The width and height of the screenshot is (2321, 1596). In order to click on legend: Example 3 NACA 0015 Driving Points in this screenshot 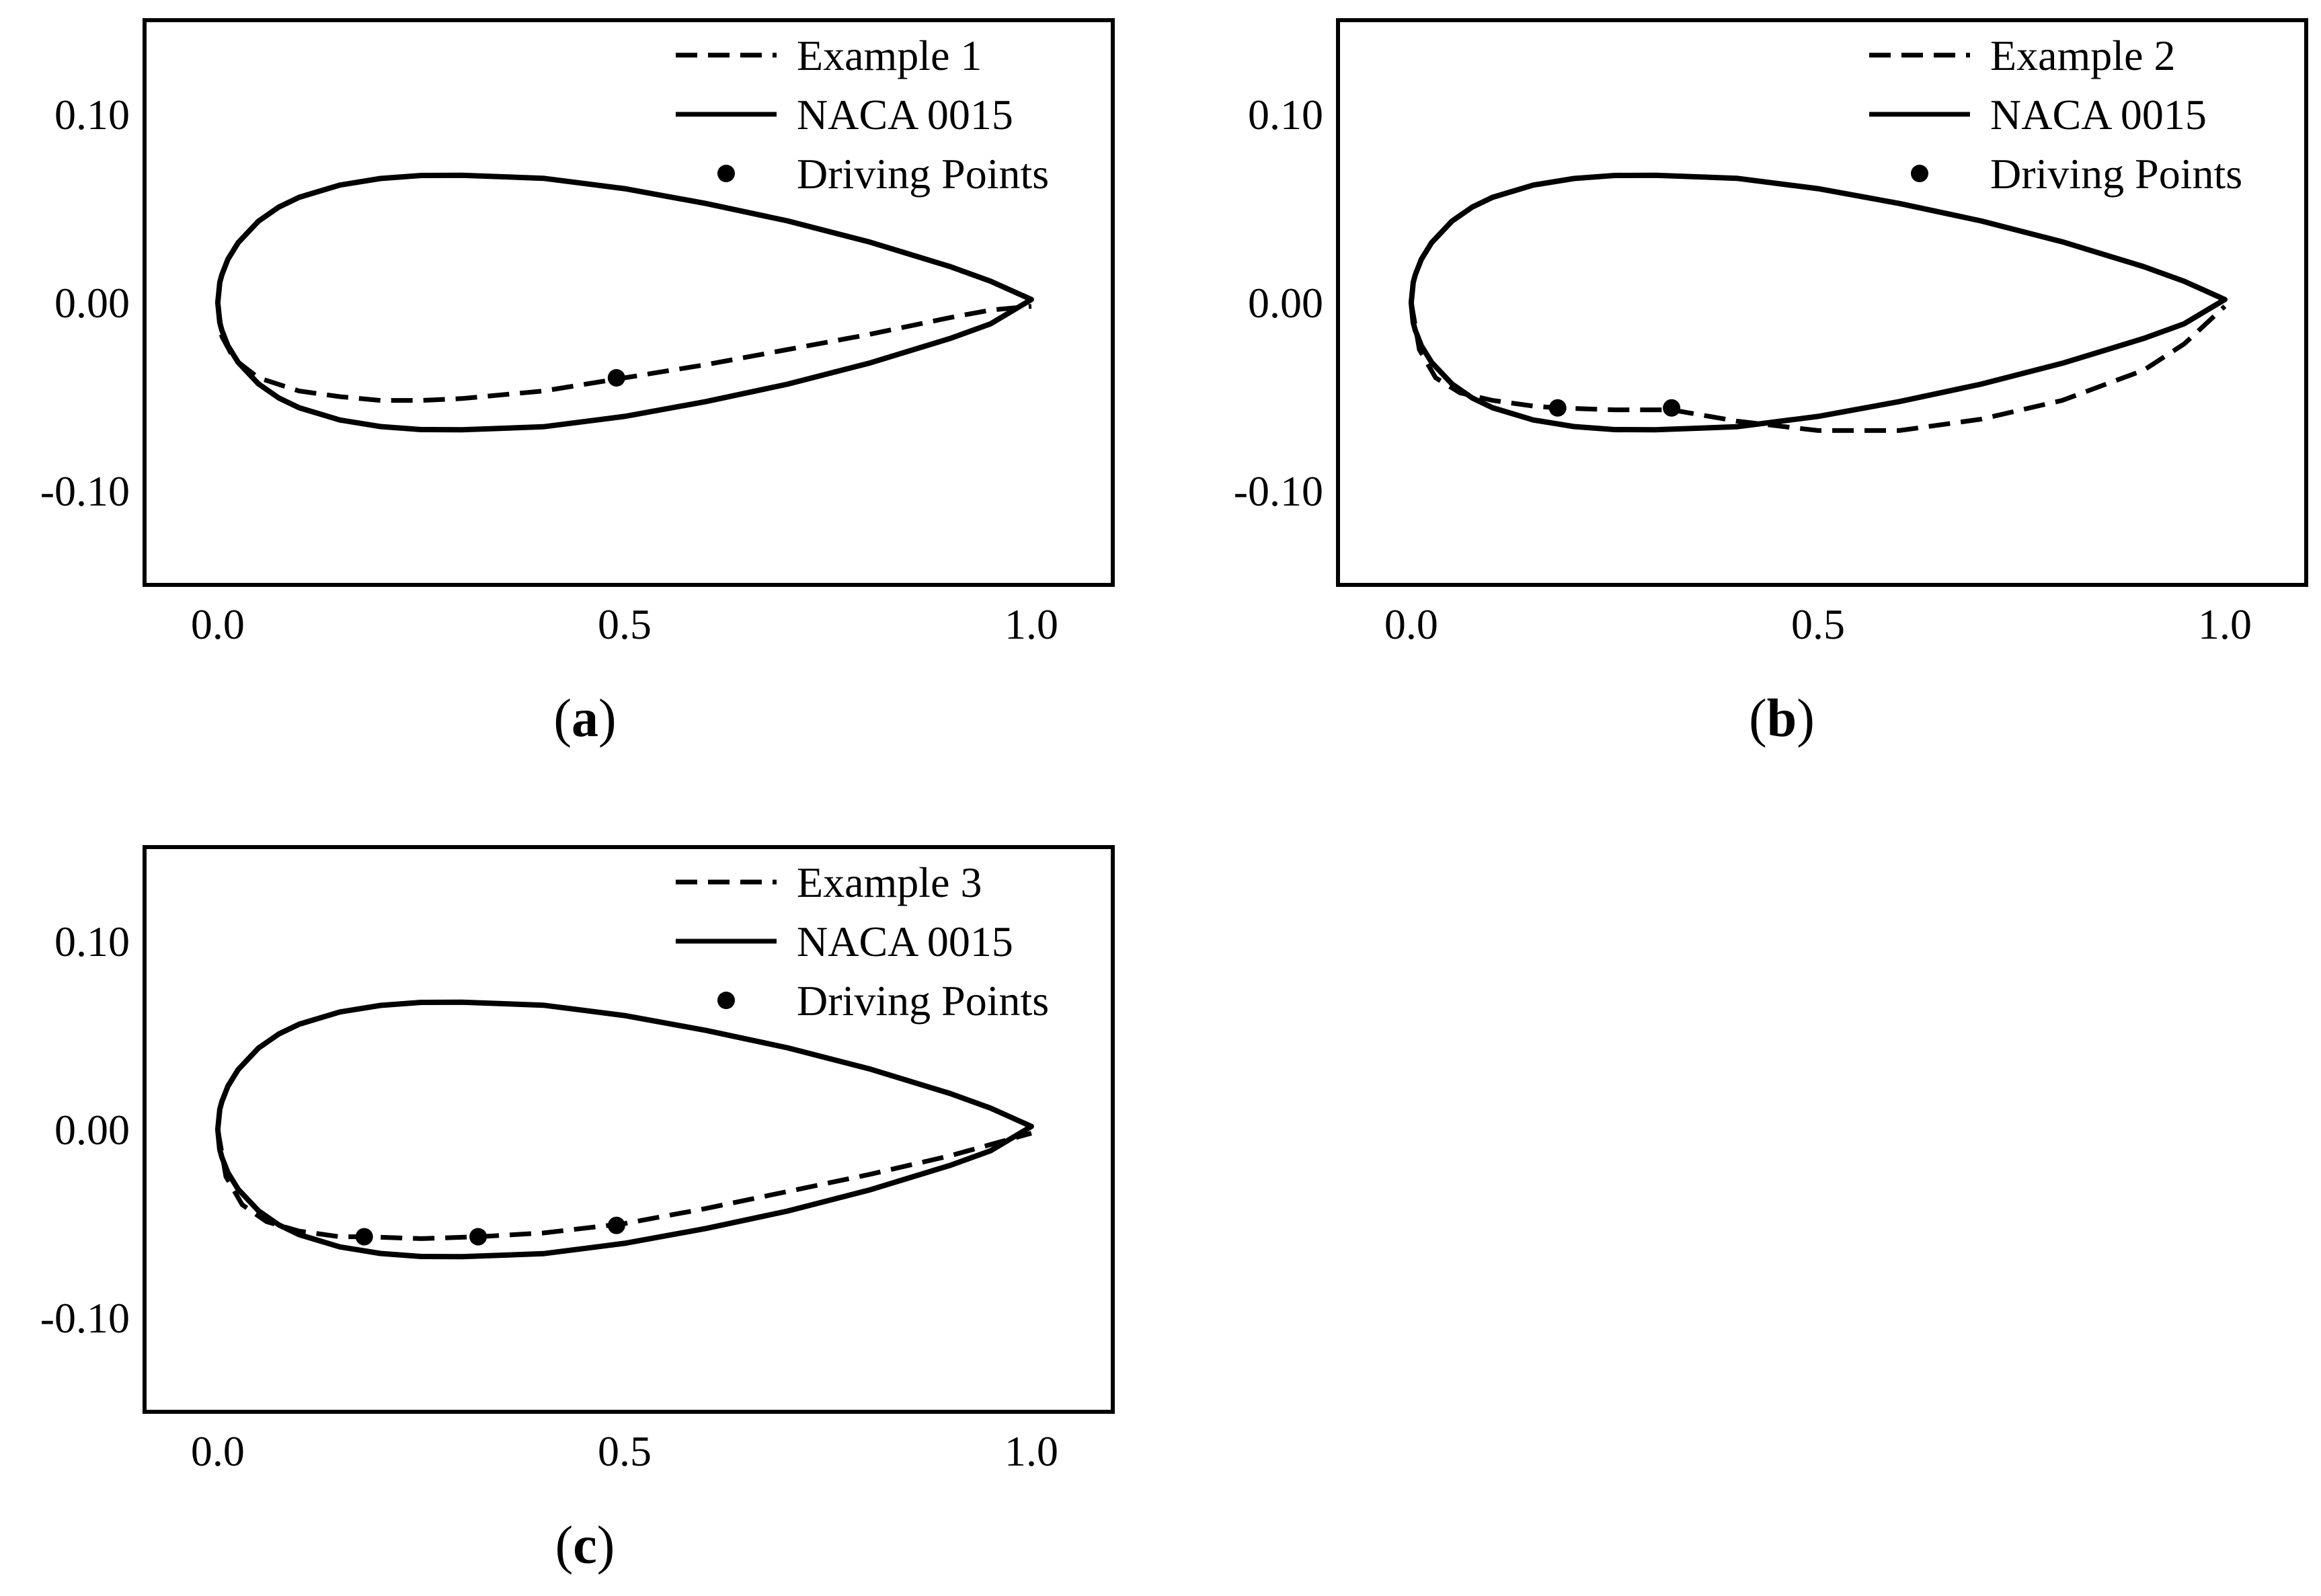, I will do `click(862, 942)`.